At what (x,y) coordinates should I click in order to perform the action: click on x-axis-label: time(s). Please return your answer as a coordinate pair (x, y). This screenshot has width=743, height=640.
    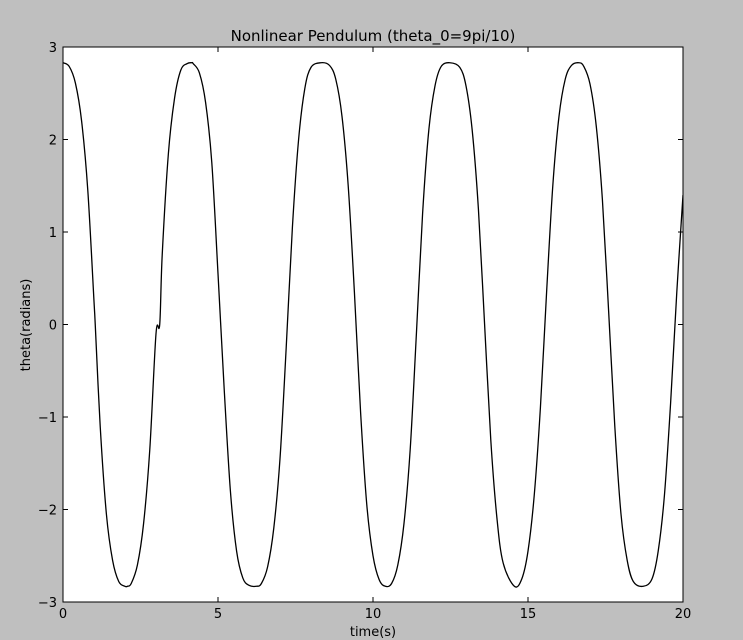
    Looking at the image, I should click on (373, 632).